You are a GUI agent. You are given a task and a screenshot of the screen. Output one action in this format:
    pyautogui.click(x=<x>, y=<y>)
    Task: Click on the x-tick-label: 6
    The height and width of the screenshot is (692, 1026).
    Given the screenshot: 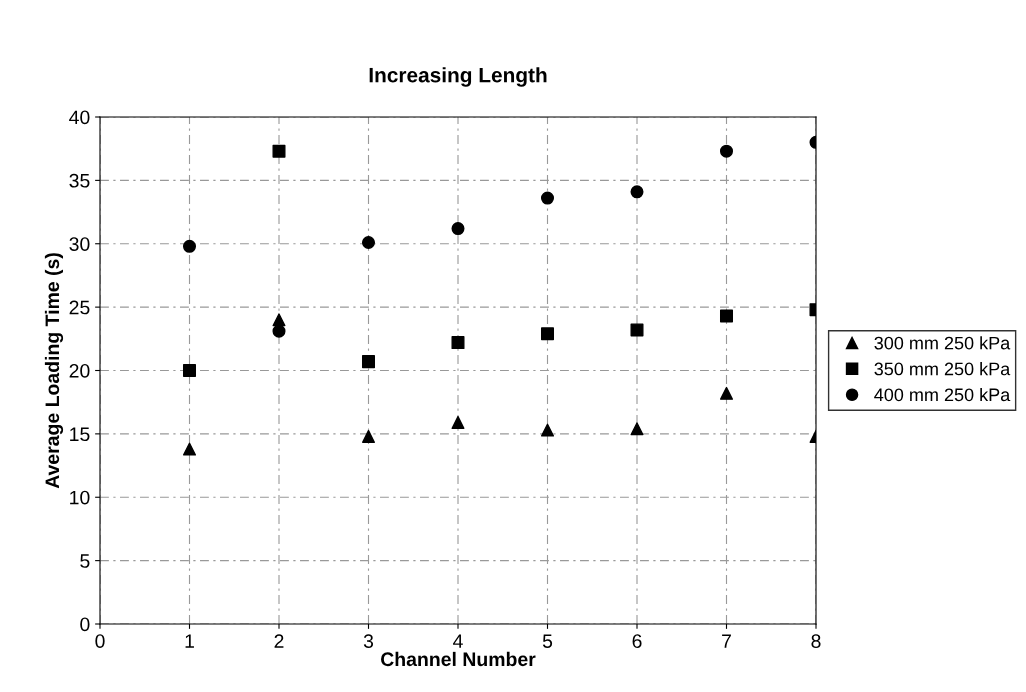 What is the action you would take?
    pyautogui.click(x=637, y=641)
    